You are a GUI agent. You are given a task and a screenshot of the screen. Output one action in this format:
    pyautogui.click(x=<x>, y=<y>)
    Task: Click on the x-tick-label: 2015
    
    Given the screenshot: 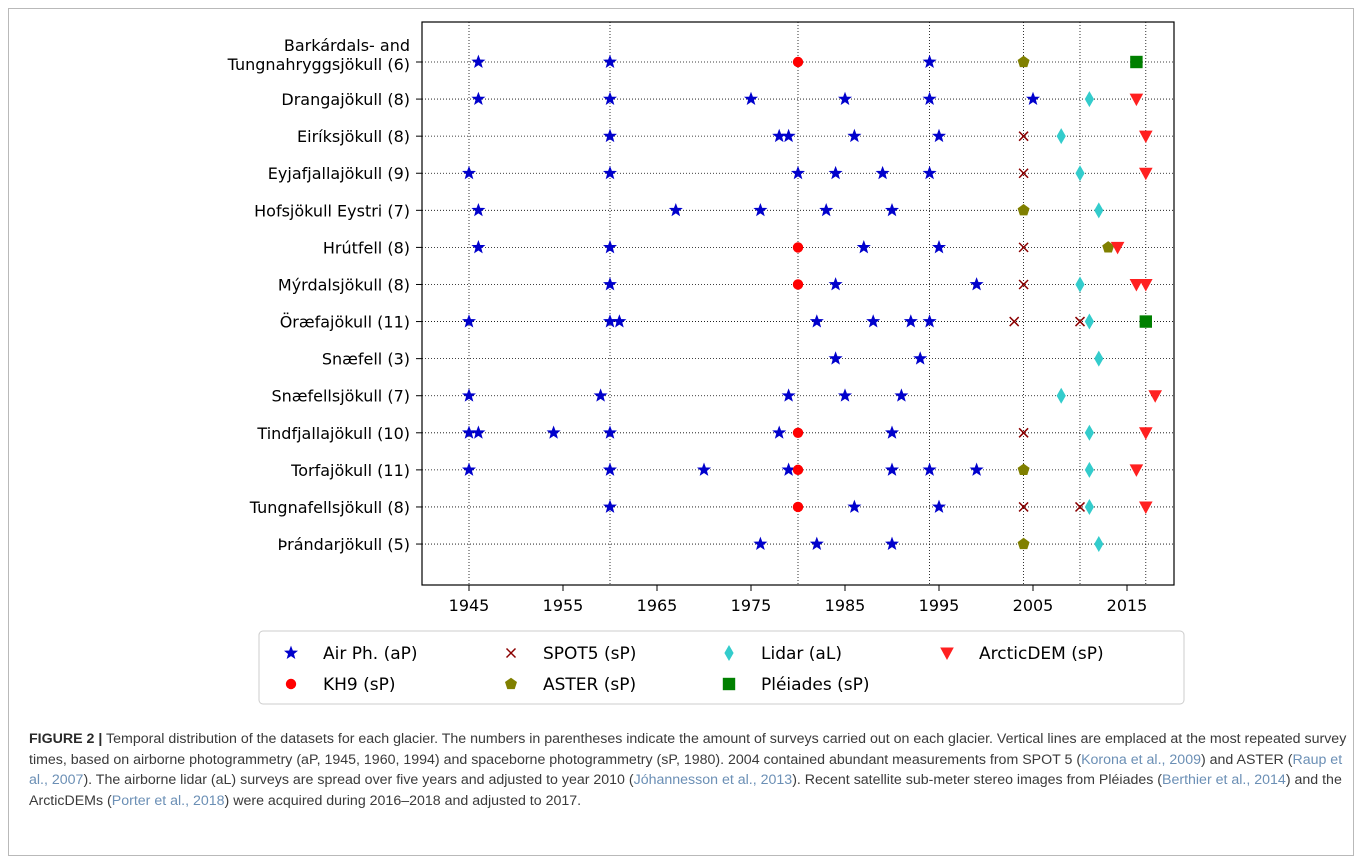 What is the action you would take?
    pyautogui.click(x=1127, y=605)
    